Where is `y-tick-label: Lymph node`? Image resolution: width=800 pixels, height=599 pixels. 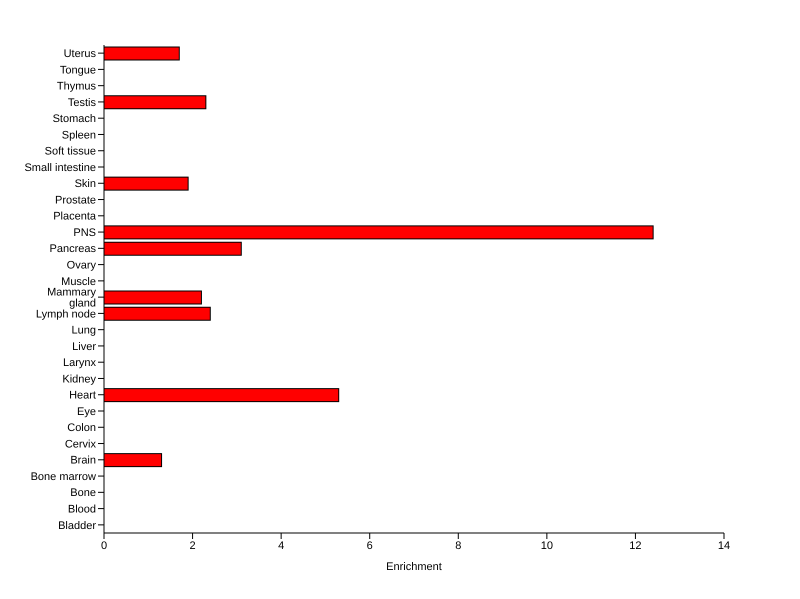
y-tick-label: Lymph node is located at coordinates (66, 314).